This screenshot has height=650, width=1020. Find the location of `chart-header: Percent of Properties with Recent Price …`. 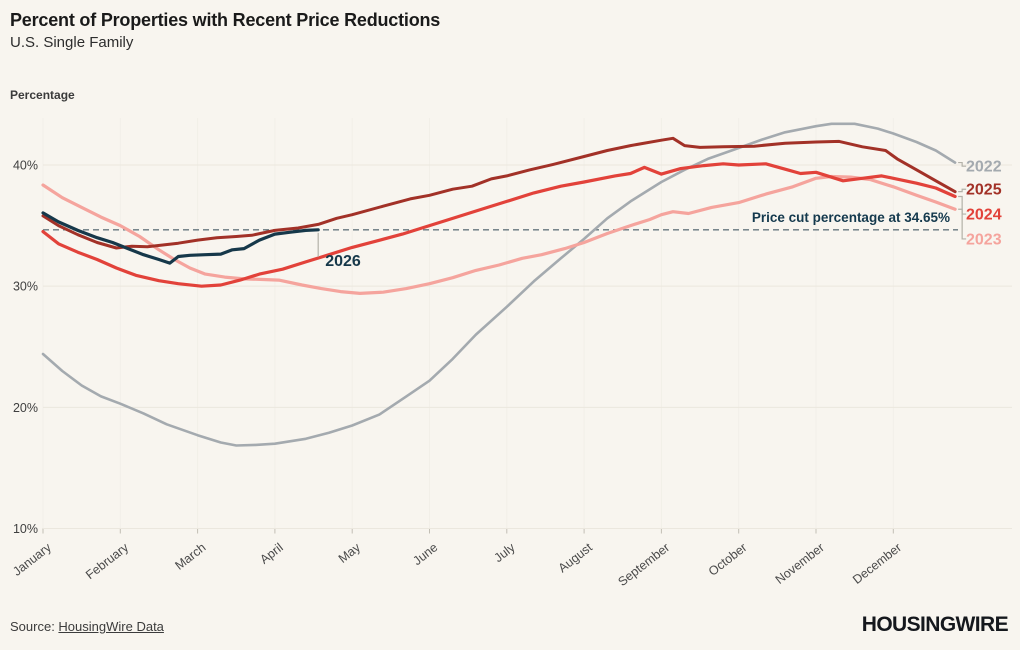

chart-header: Percent of Properties with Recent Price … is located at coordinates (225, 30).